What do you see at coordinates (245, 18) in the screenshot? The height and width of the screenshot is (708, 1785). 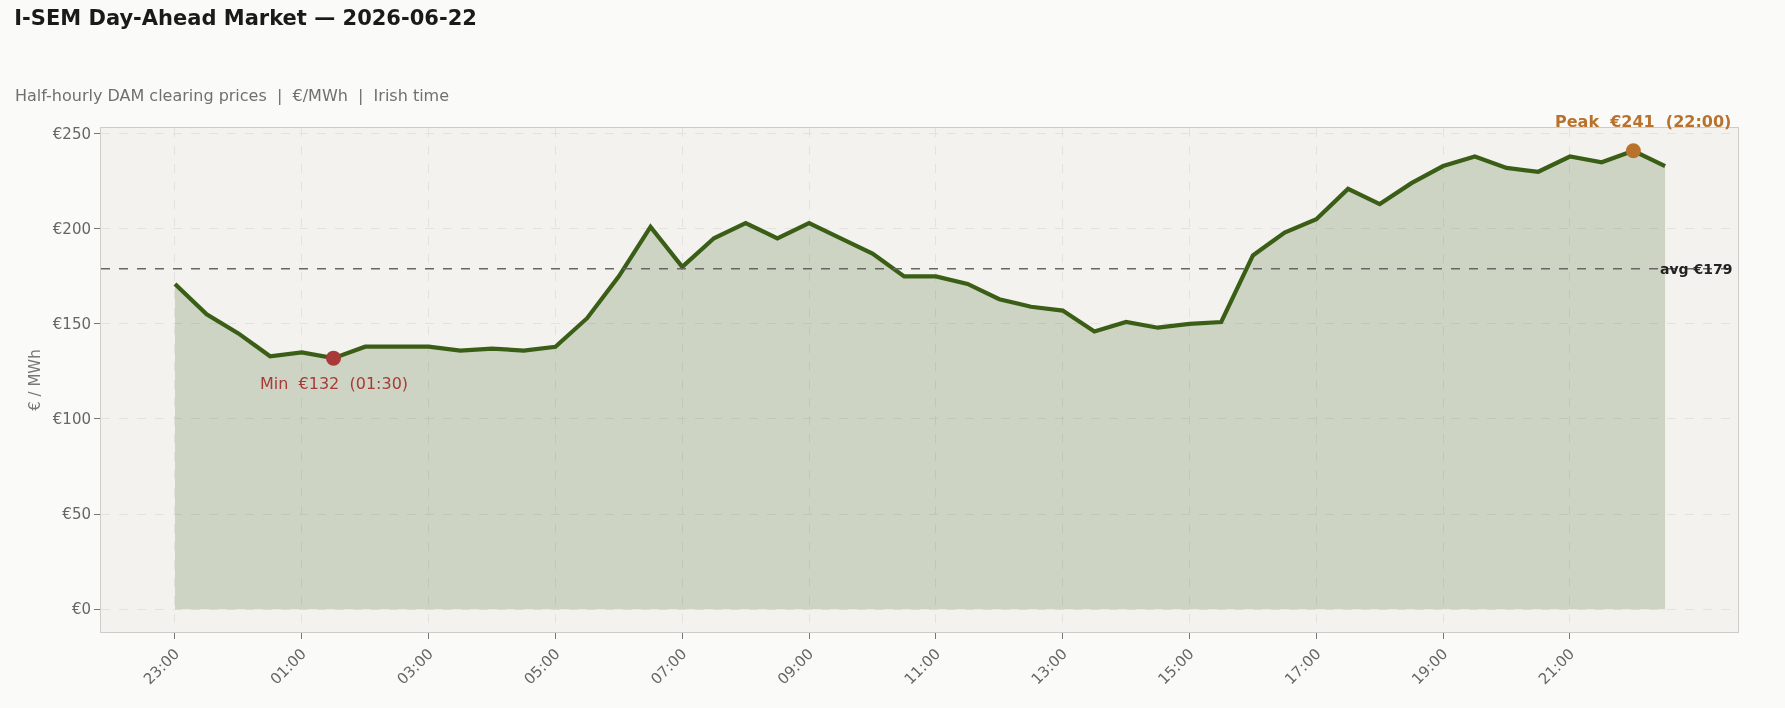 I see `chart-title: I-SEM Day-Ahead Market — 2026-06-22` at bounding box center [245, 18].